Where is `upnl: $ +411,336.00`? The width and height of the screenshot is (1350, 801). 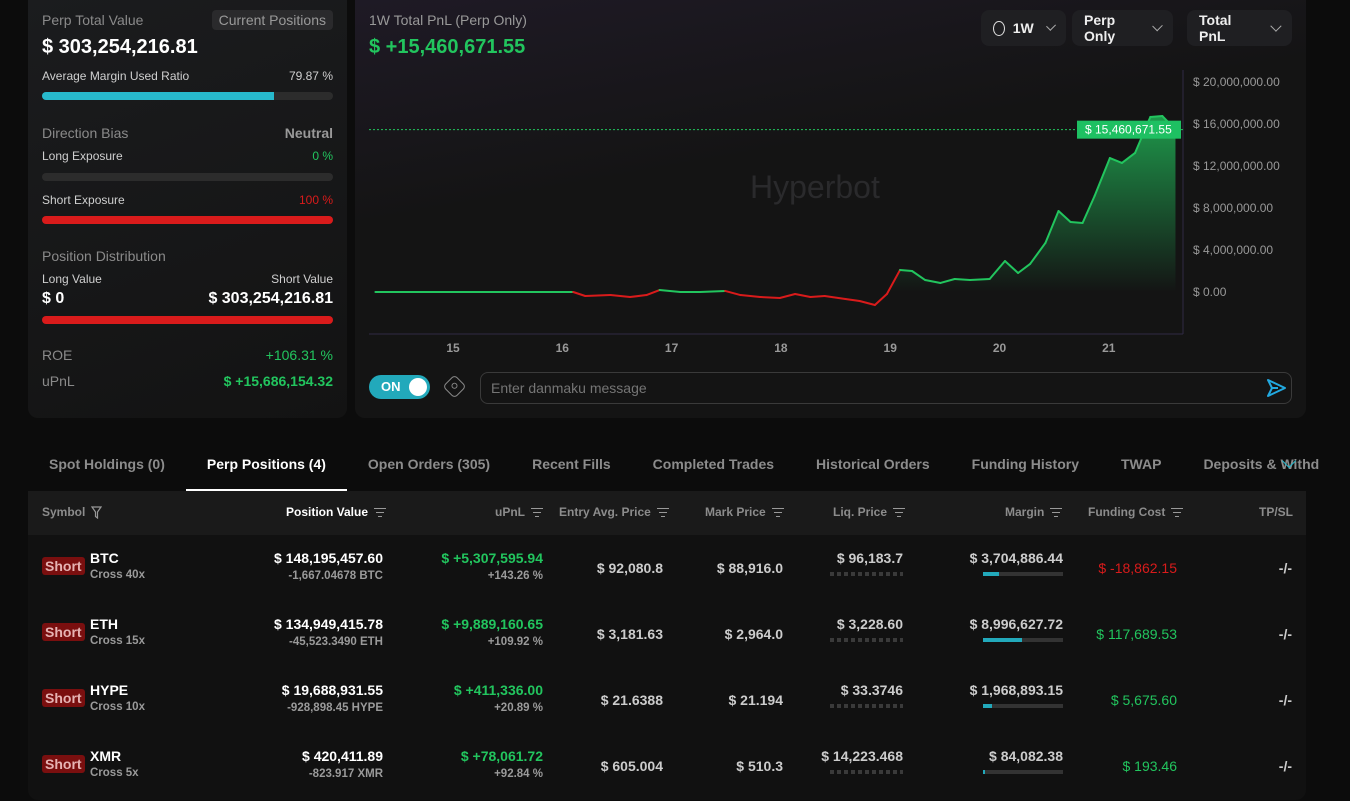 upnl: $ +411,336.00 is located at coordinates (498, 690).